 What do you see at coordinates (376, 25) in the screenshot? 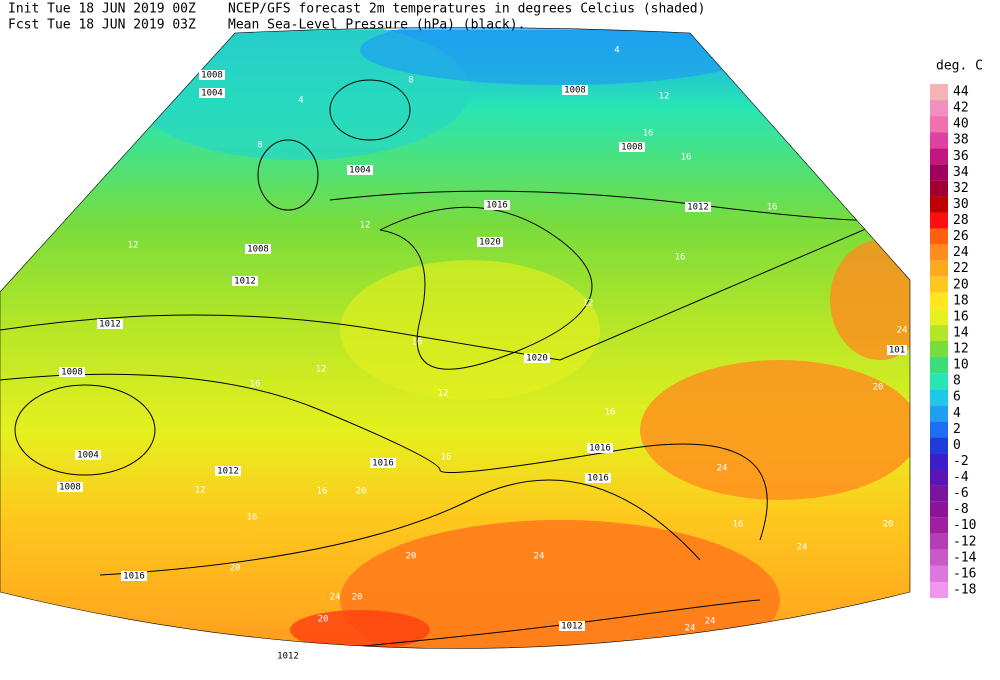
I see `title-line: Mean Sea-Level Pressure (hPa) (black).` at bounding box center [376, 25].